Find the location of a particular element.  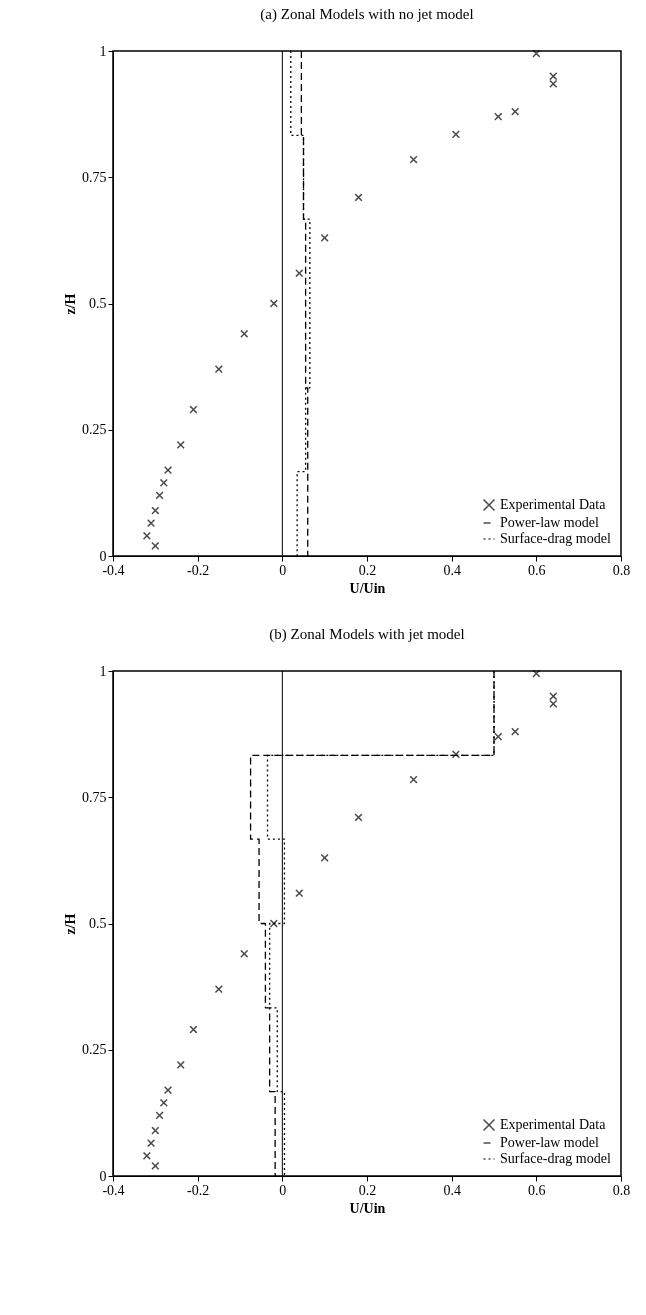

chart-title: (a) Zonal Models with no jet model is located at coordinates (367, 14).